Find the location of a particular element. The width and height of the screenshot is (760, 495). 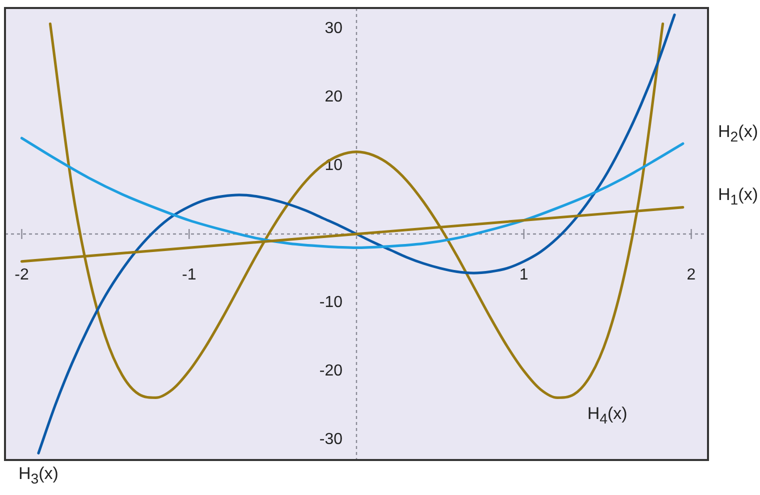

x-tick-label: 1 is located at coordinates (523, 275).